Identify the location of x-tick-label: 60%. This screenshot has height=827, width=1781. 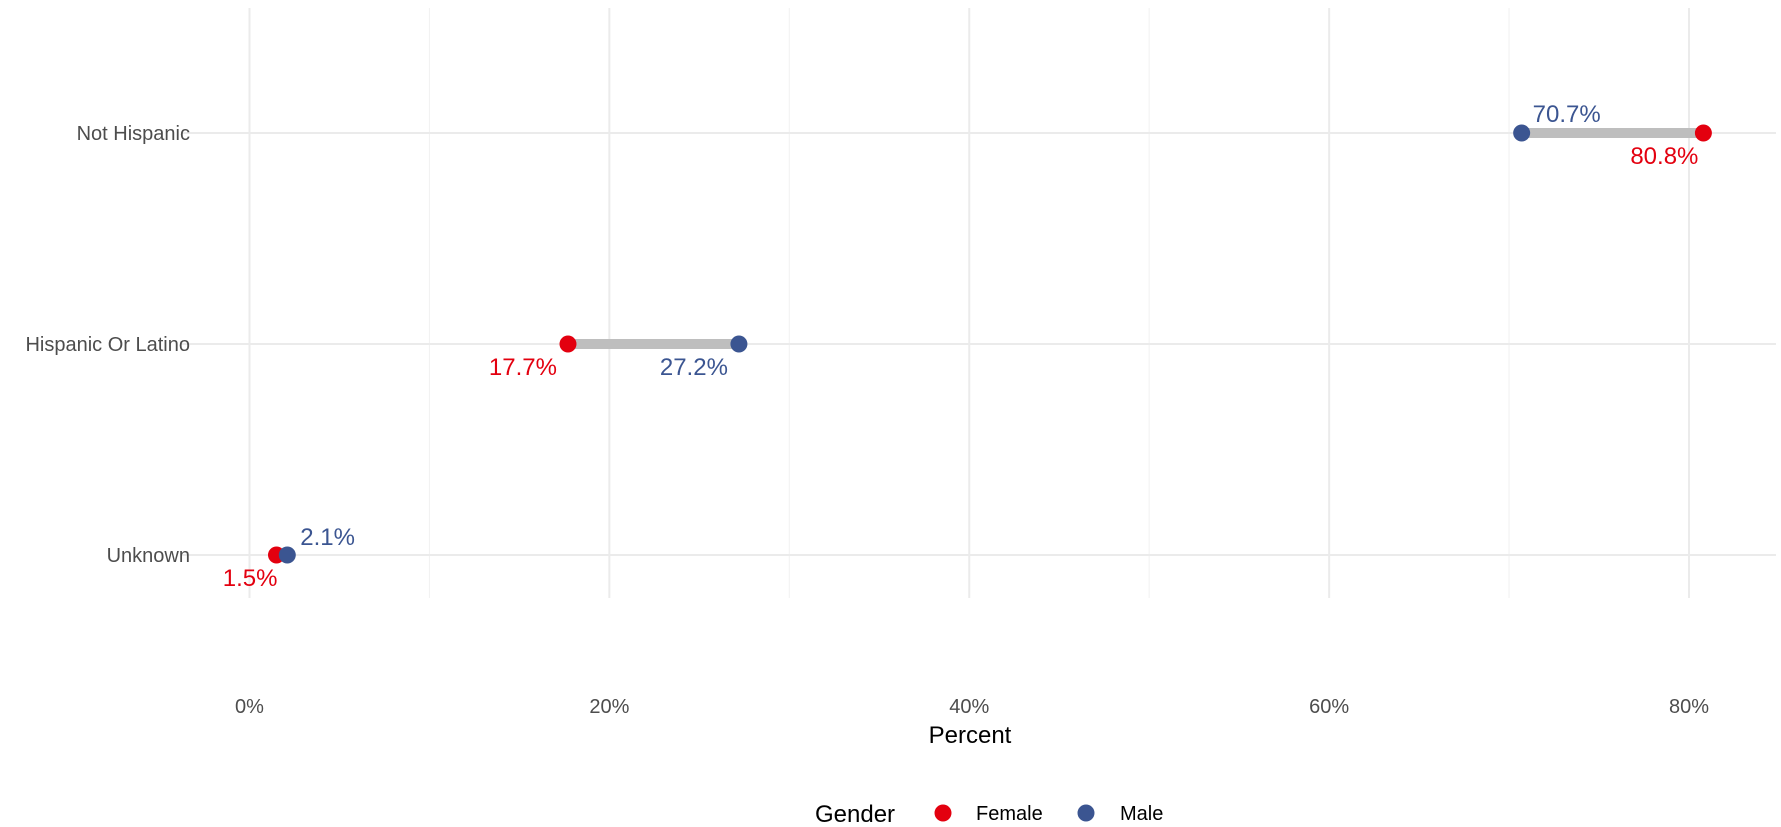
(1329, 707).